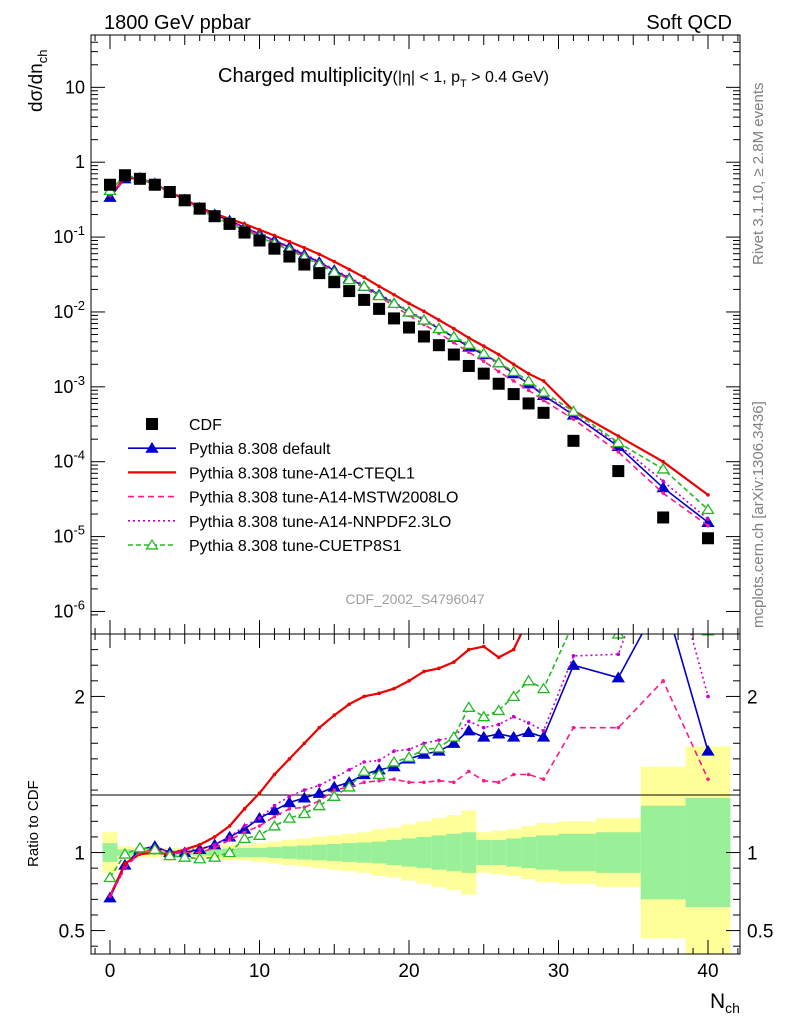  I want to click on ratio-tick-label: 2, so click(79, 697).